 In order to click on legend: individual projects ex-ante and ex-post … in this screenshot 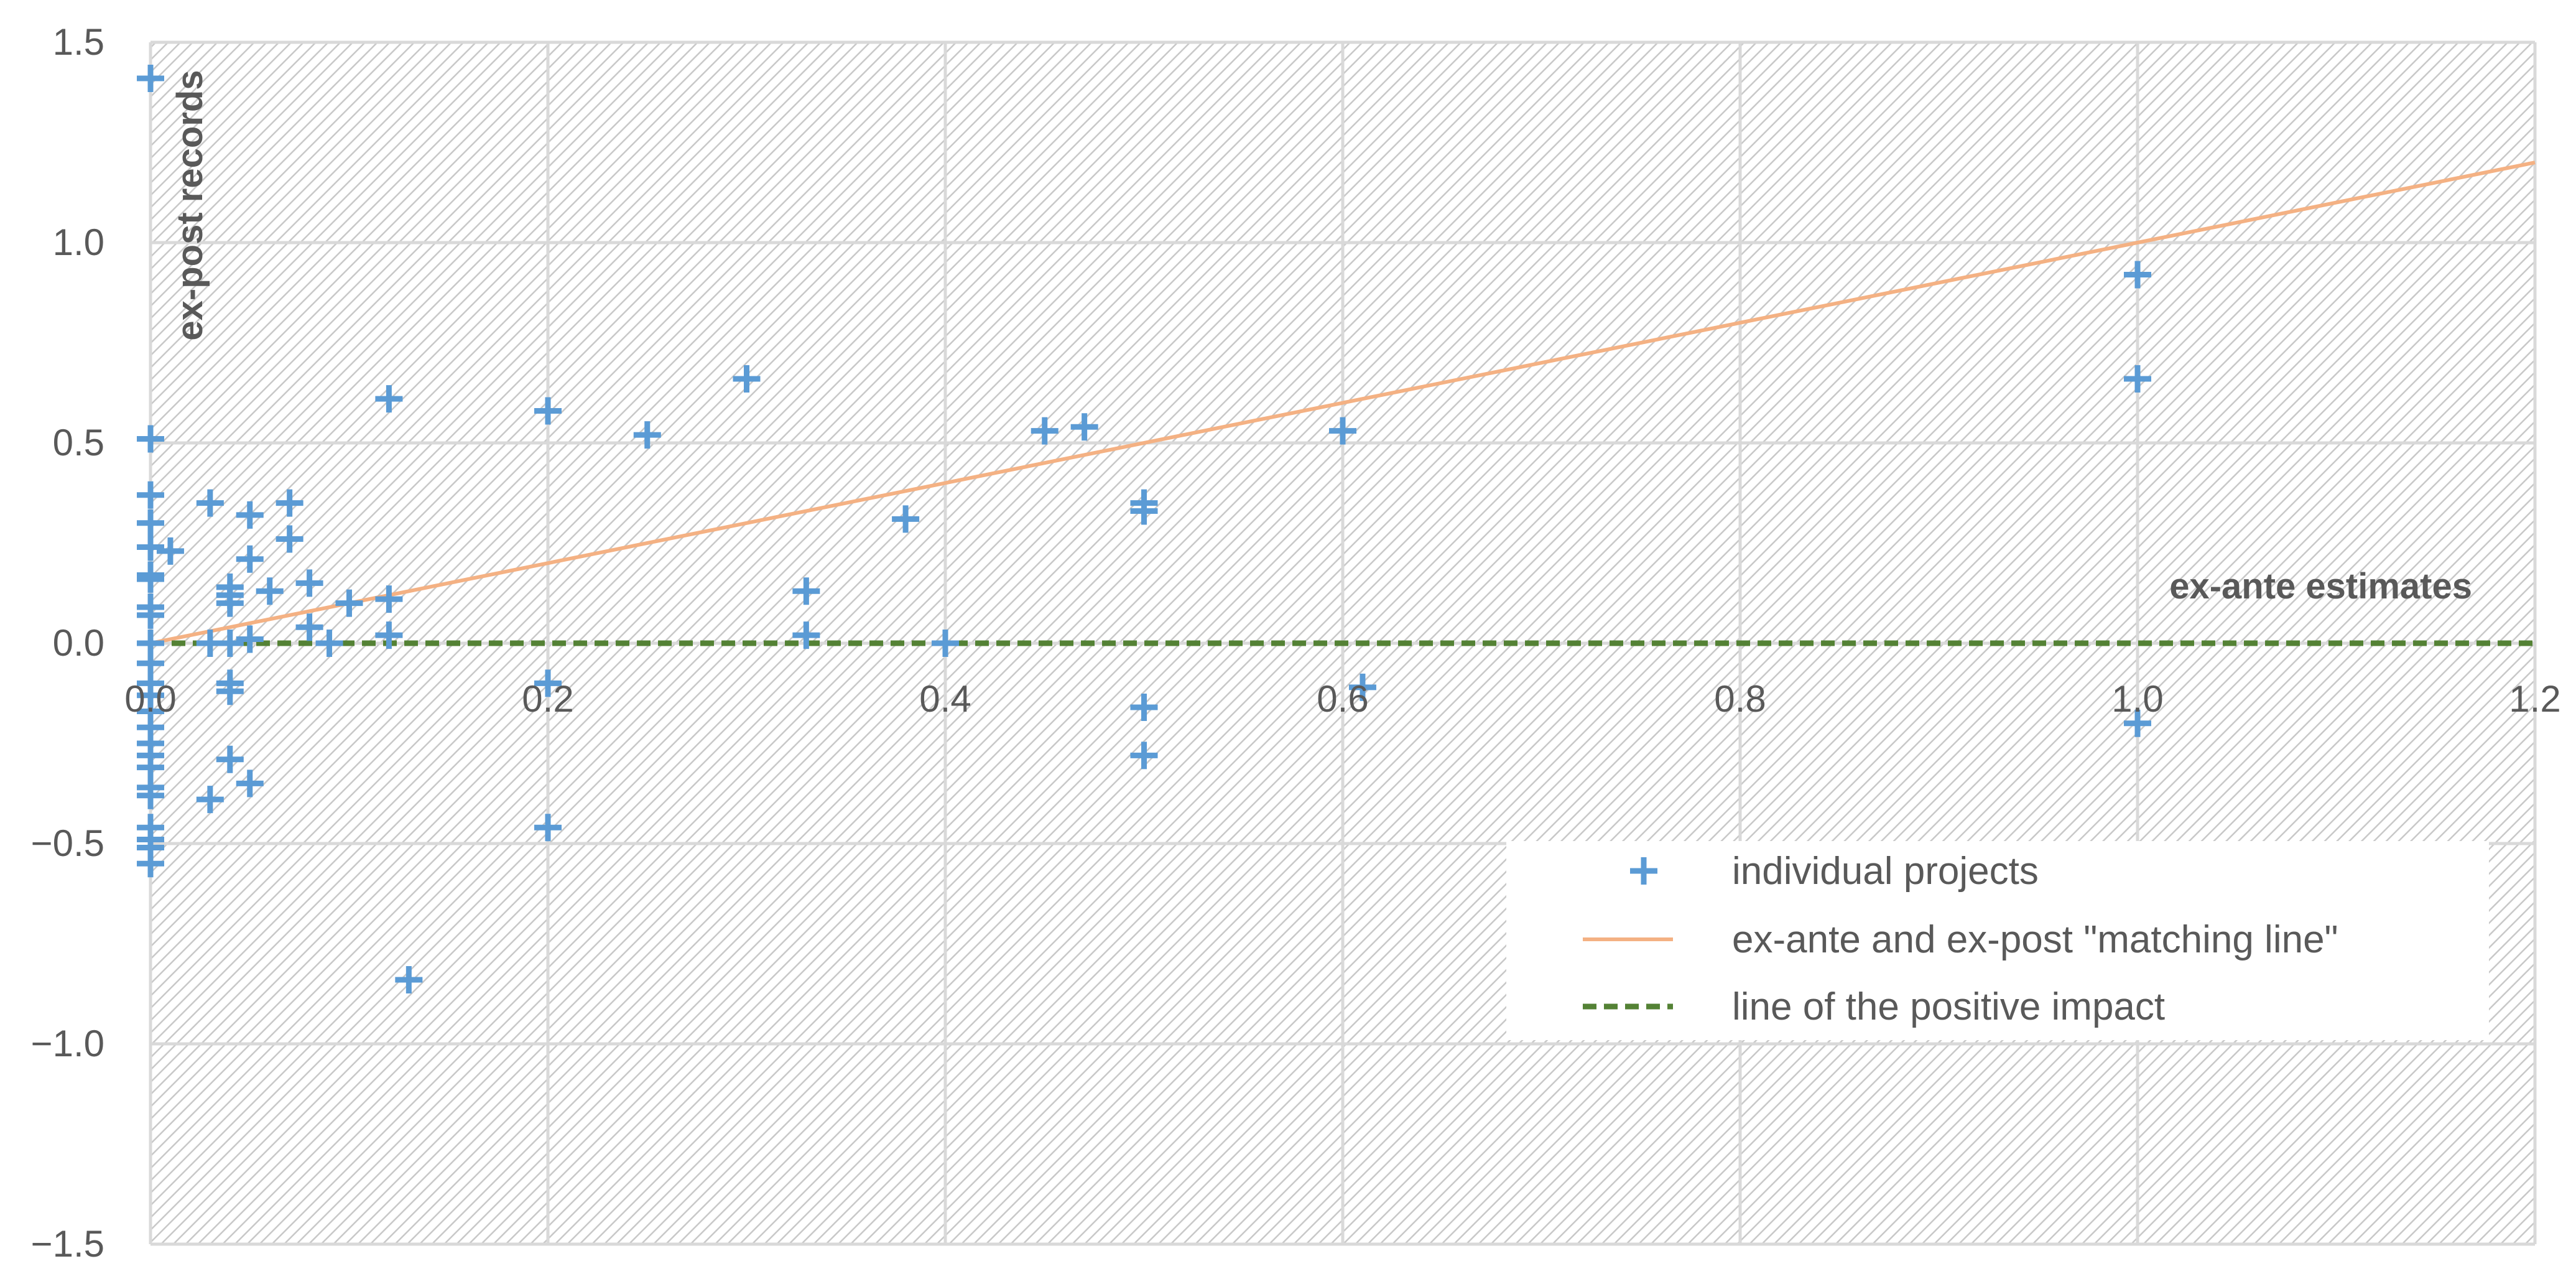, I will do `click(1998, 941)`.